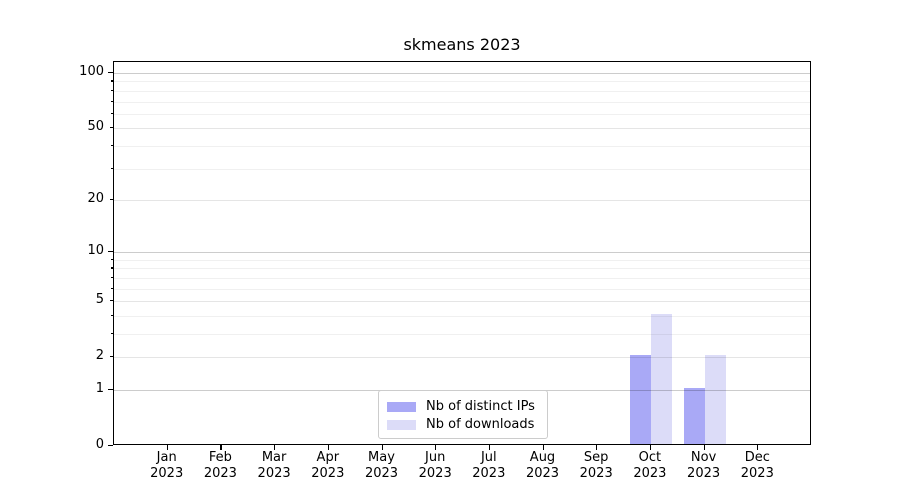 This screenshot has height=500, width=900. I want to click on y-tick-label: 20, so click(95, 198).